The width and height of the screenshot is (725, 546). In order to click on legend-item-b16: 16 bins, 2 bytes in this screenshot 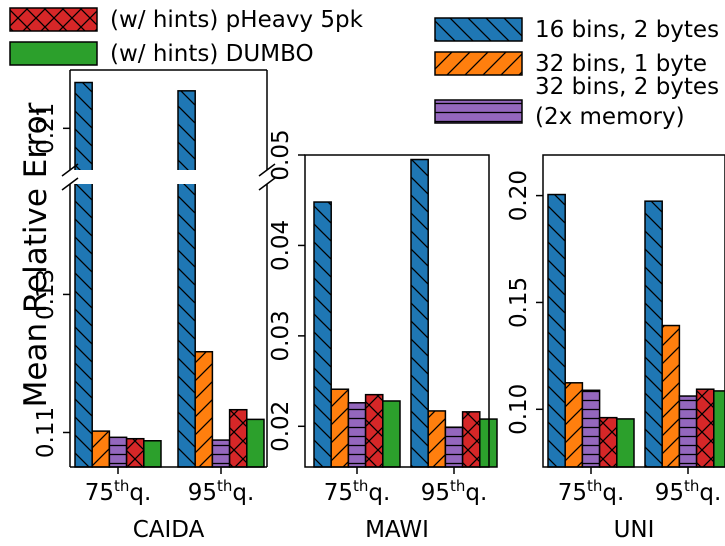, I will do `click(576, 30)`.